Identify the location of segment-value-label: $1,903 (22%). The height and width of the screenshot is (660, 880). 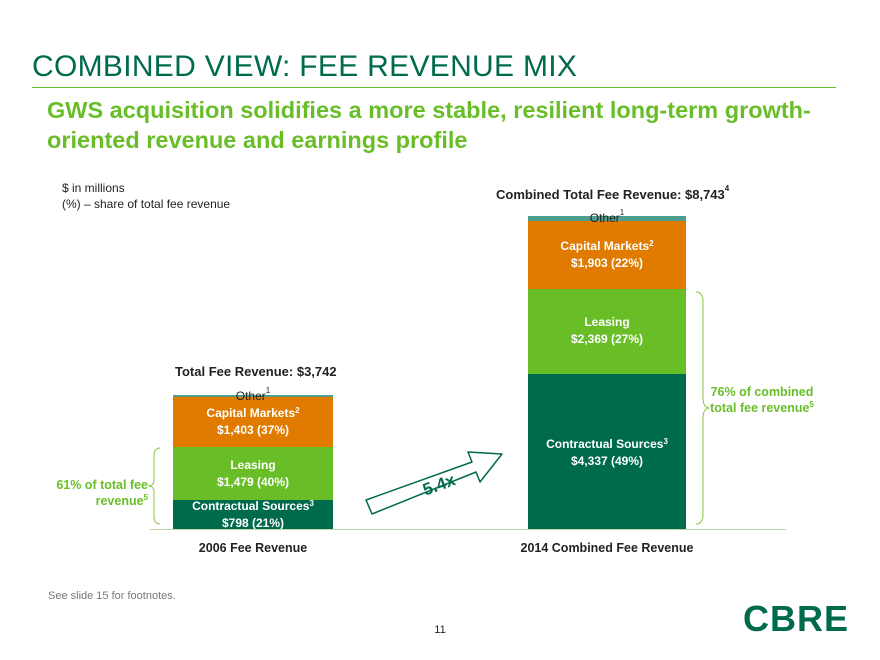
(607, 262).